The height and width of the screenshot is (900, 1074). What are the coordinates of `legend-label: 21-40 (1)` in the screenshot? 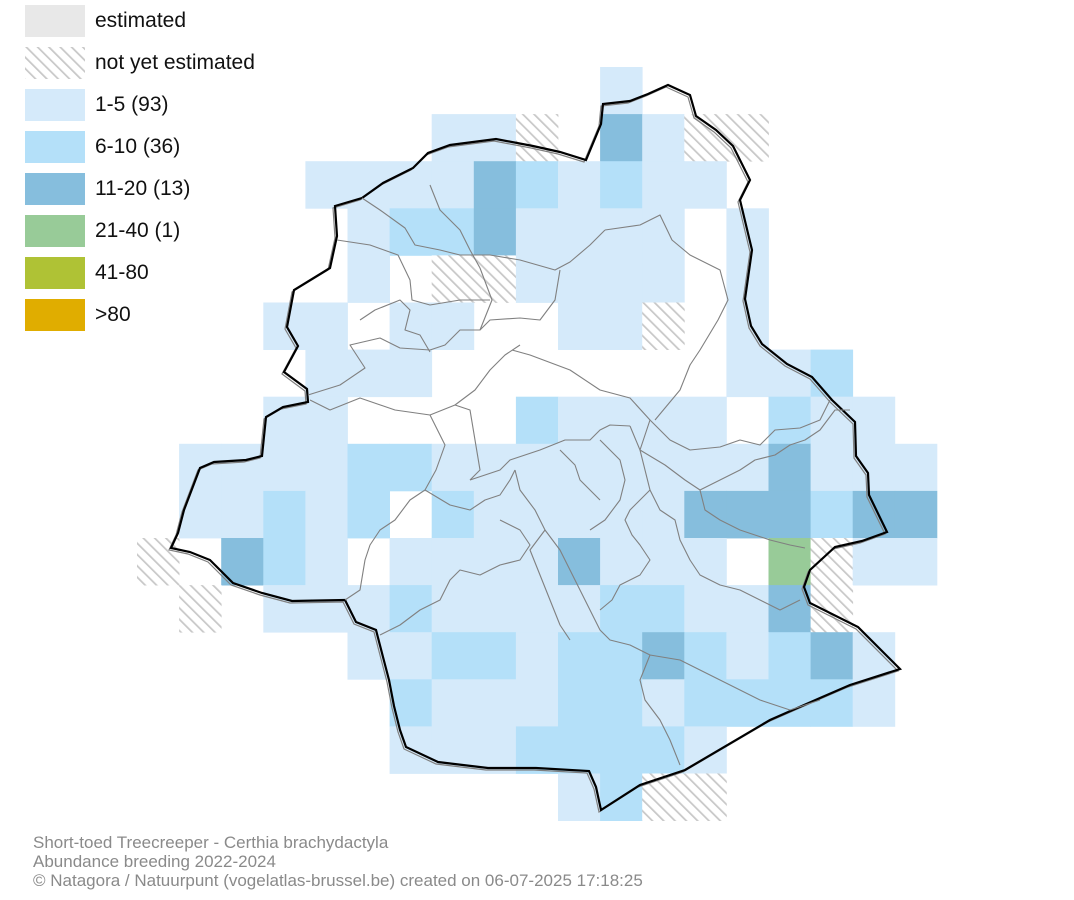 It's located at (138, 230).